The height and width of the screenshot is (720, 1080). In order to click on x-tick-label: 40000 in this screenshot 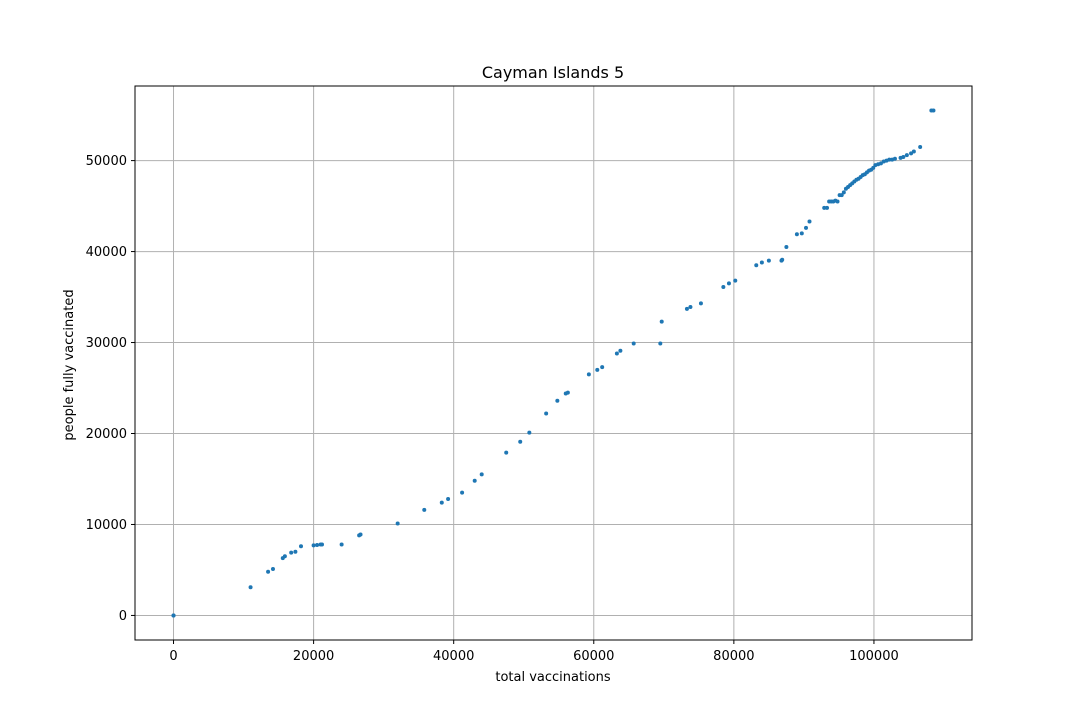, I will do `click(453, 656)`.